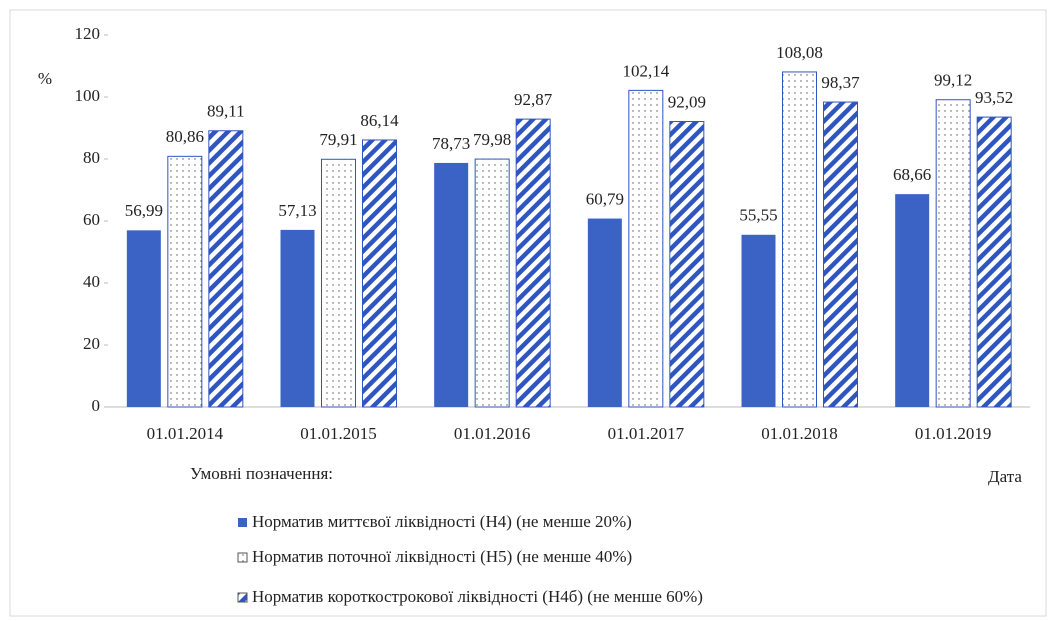  Describe the element at coordinates (144, 210) in the screenshot. I see `value-label: 56,99` at that location.